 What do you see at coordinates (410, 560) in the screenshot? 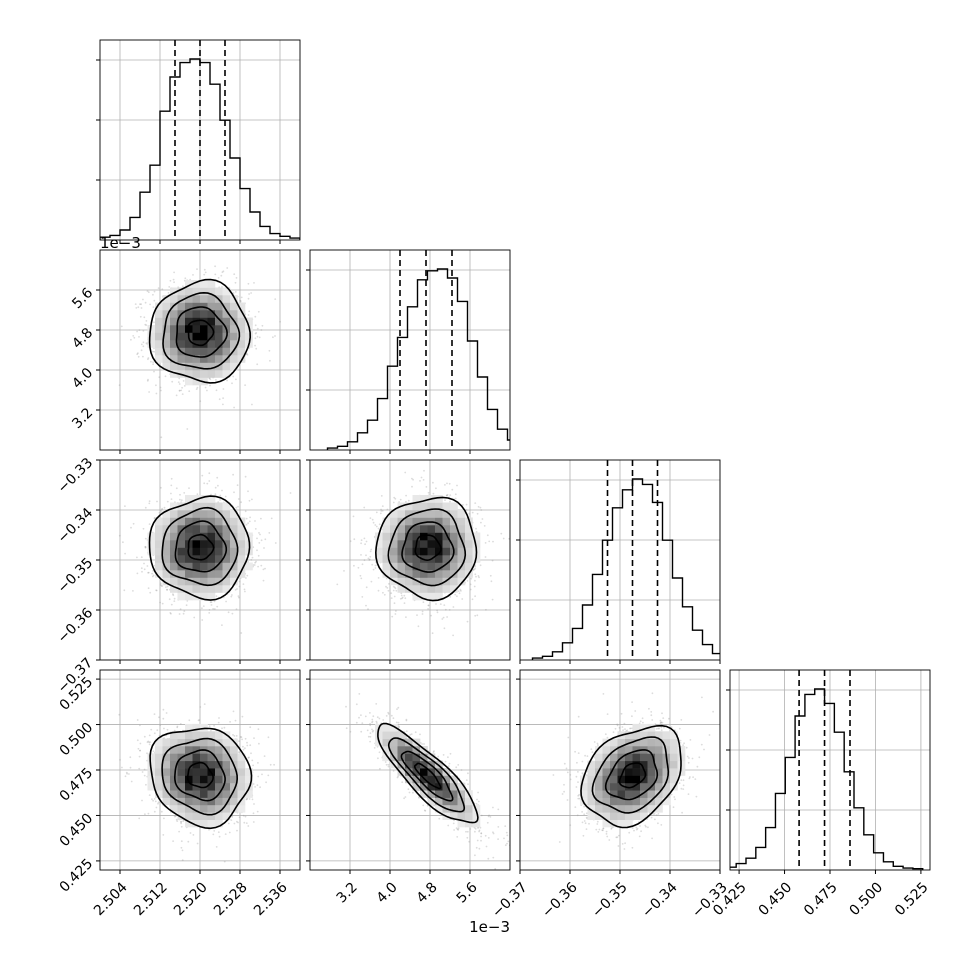
I see `panel-content` at bounding box center [410, 560].